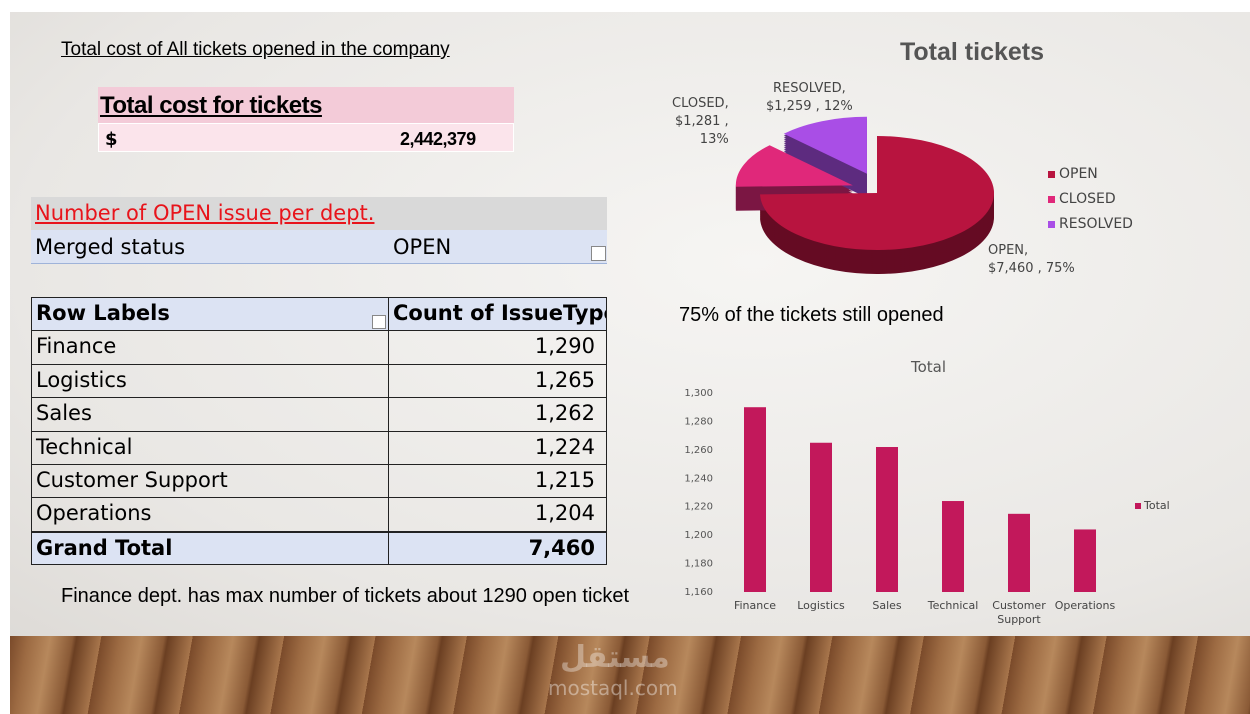 Image resolution: width=1250 pixels, height=714 pixels. What do you see at coordinates (319, 247) in the screenshot?
I see `filter-row-bg` at bounding box center [319, 247].